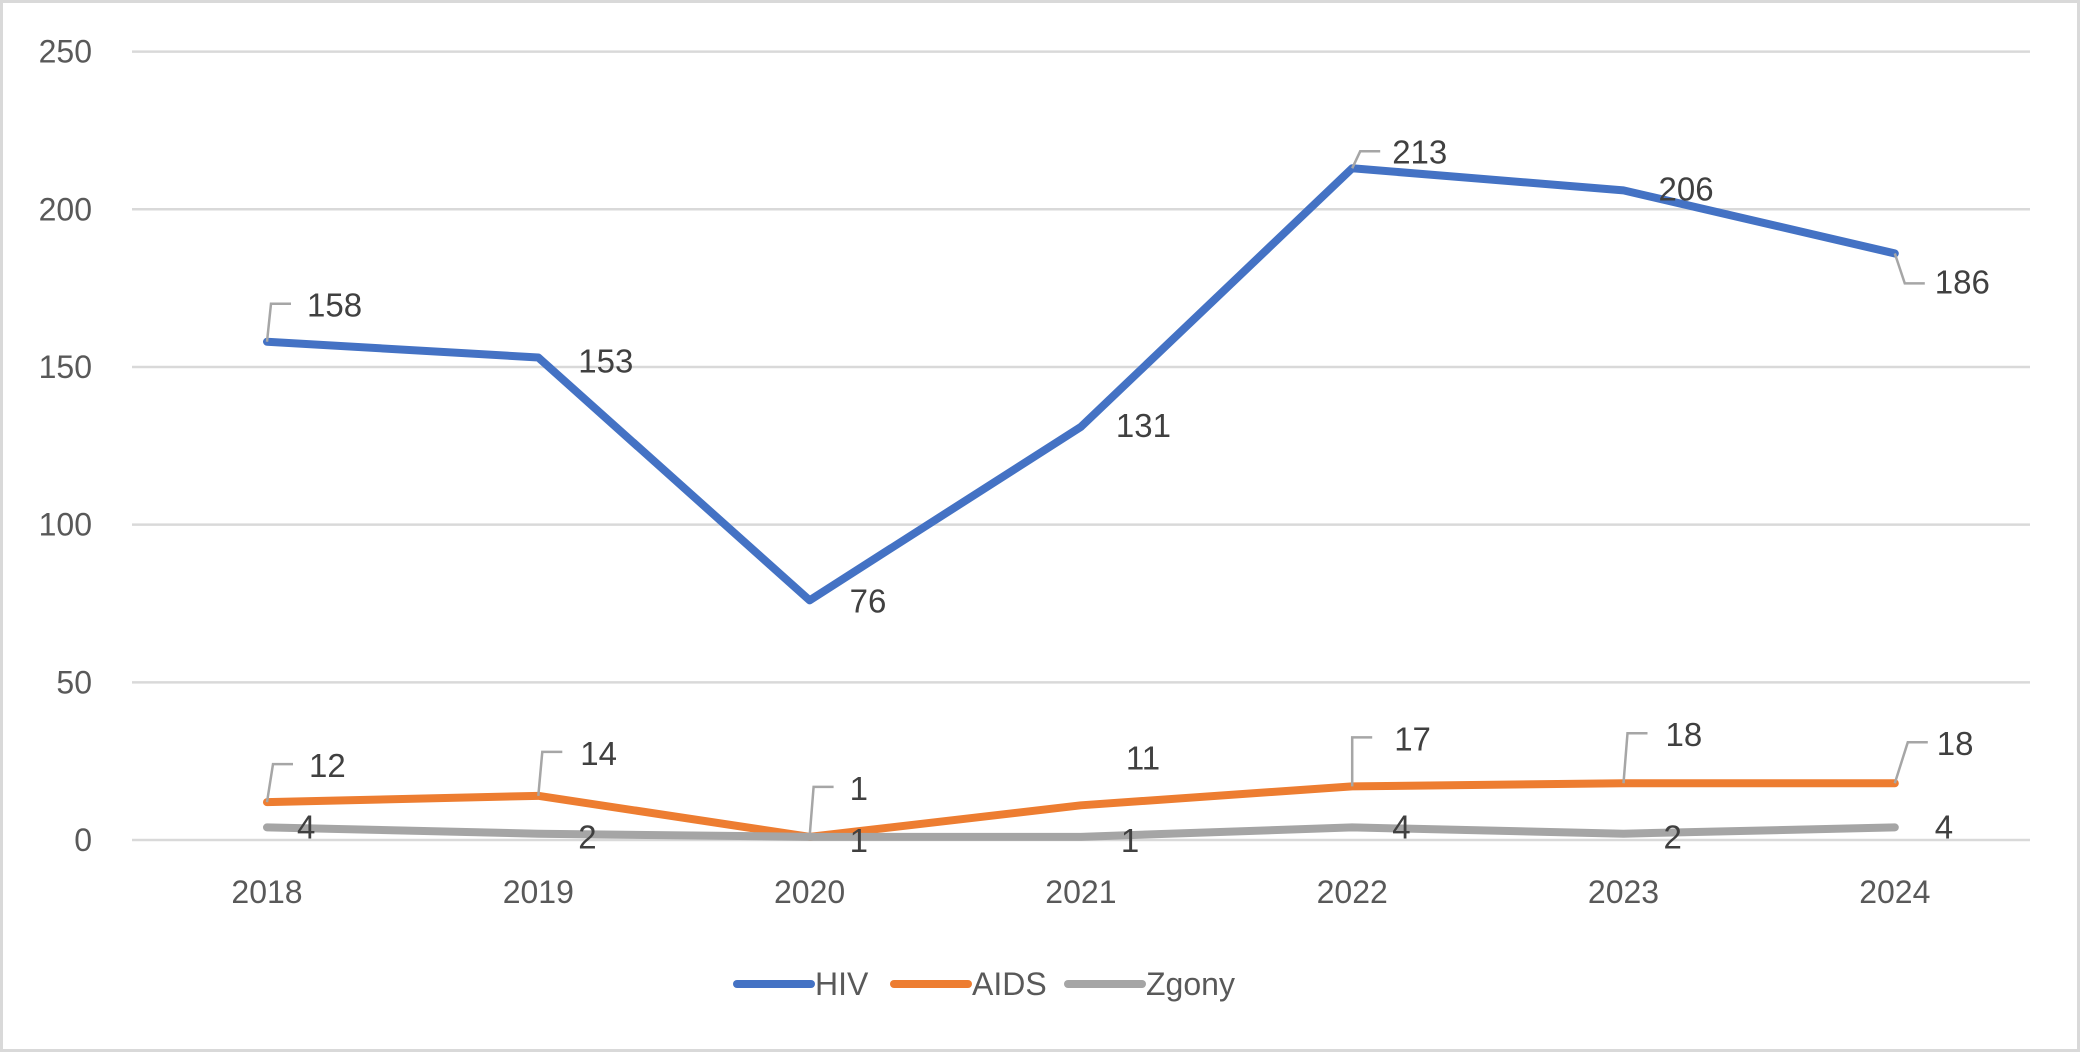 This screenshot has height=1053, width=2081. Describe the element at coordinates (1190, 984) in the screenshot. I see `legend-label: Zgony` at that location.